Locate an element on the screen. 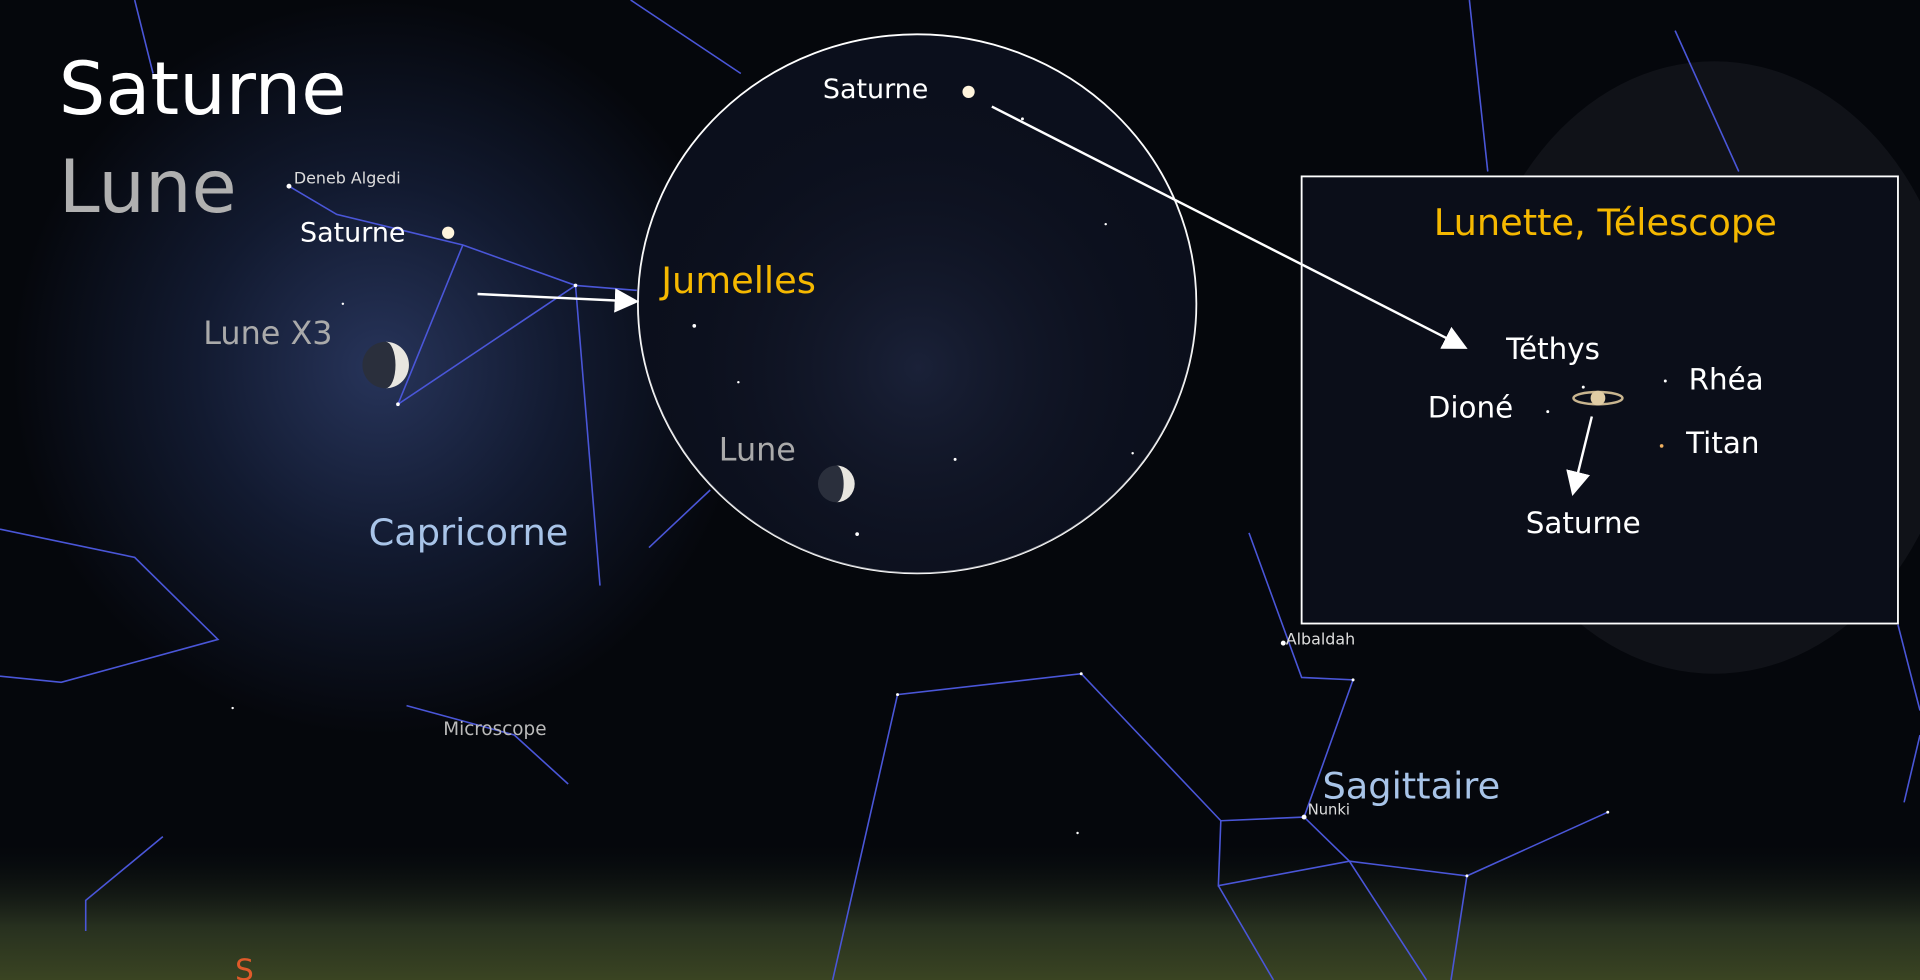 The height and width of the screenshot is (980, 1920). constellation-label: Capricorne is located at coordinates (469, 532).